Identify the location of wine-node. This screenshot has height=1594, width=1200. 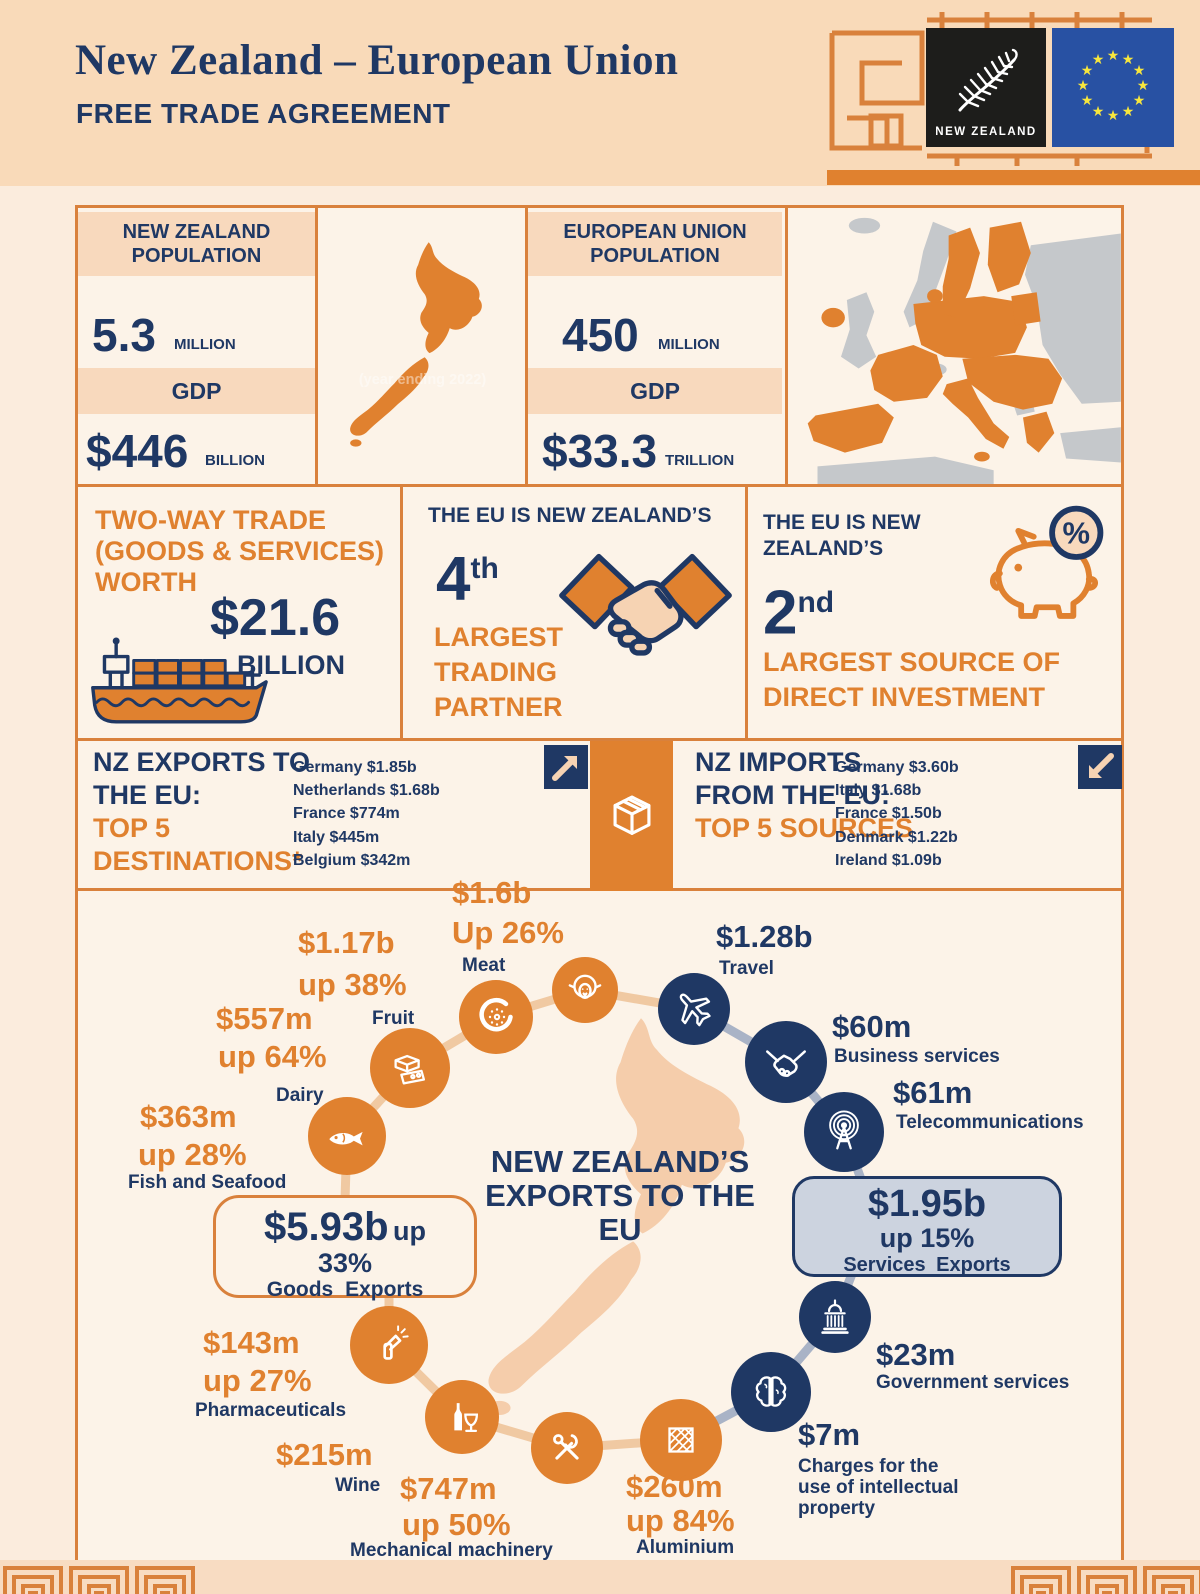
(462, 1417).